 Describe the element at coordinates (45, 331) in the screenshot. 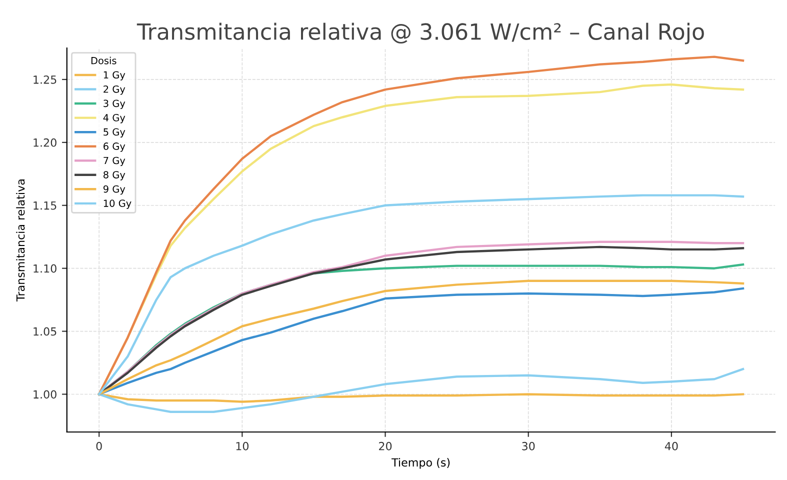

I see `y-tick-label: 1.05` at that location.